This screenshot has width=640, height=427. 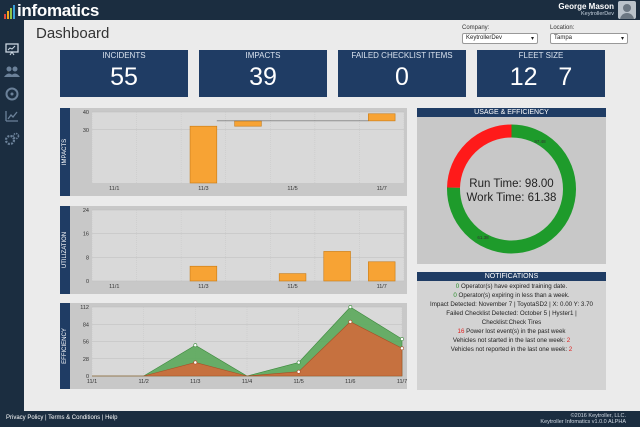 I want to click on kpi-incidents: INCIDENTS 55, so click(x=124, y=73).